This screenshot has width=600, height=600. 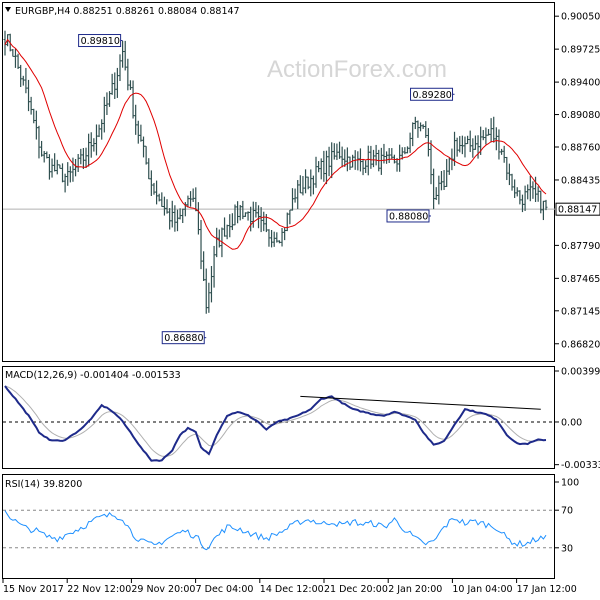 I want to click on price-y-tick-label: 0.89400, so click(x=580, y=83).